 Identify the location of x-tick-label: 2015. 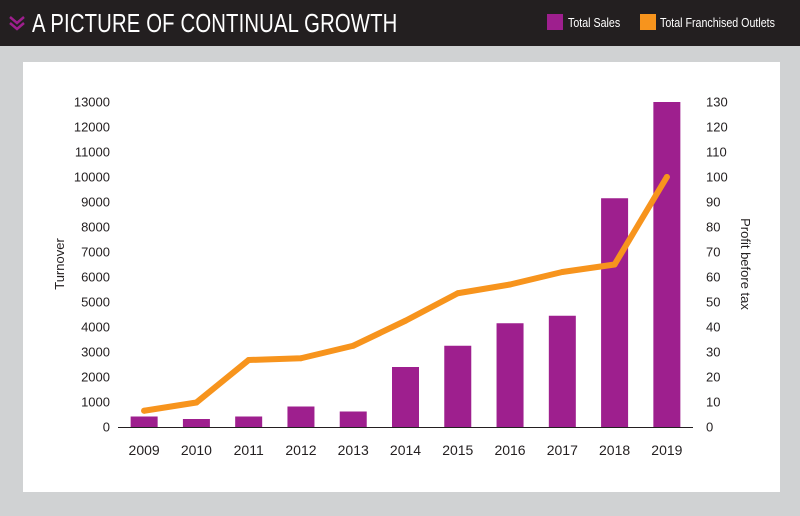
(457, 450).